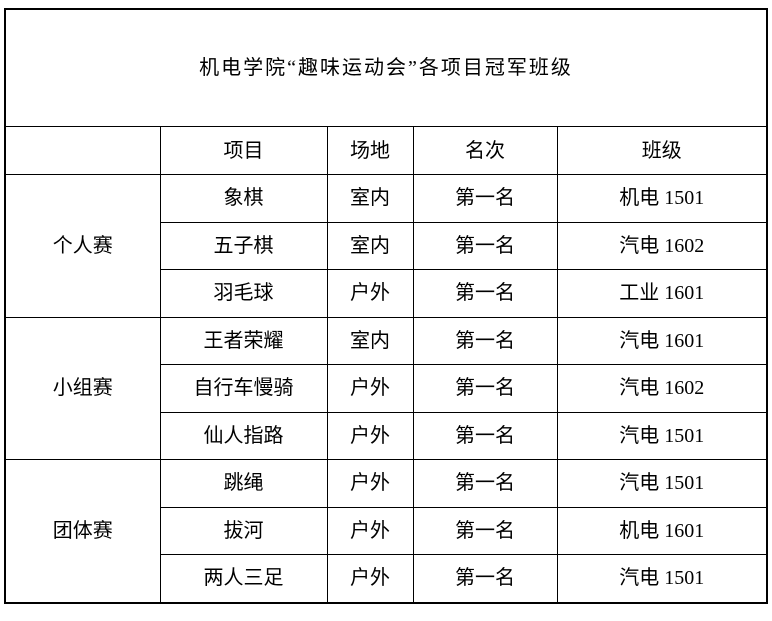  I want to click on event-cell: 羽毛球, so click(243, 293).